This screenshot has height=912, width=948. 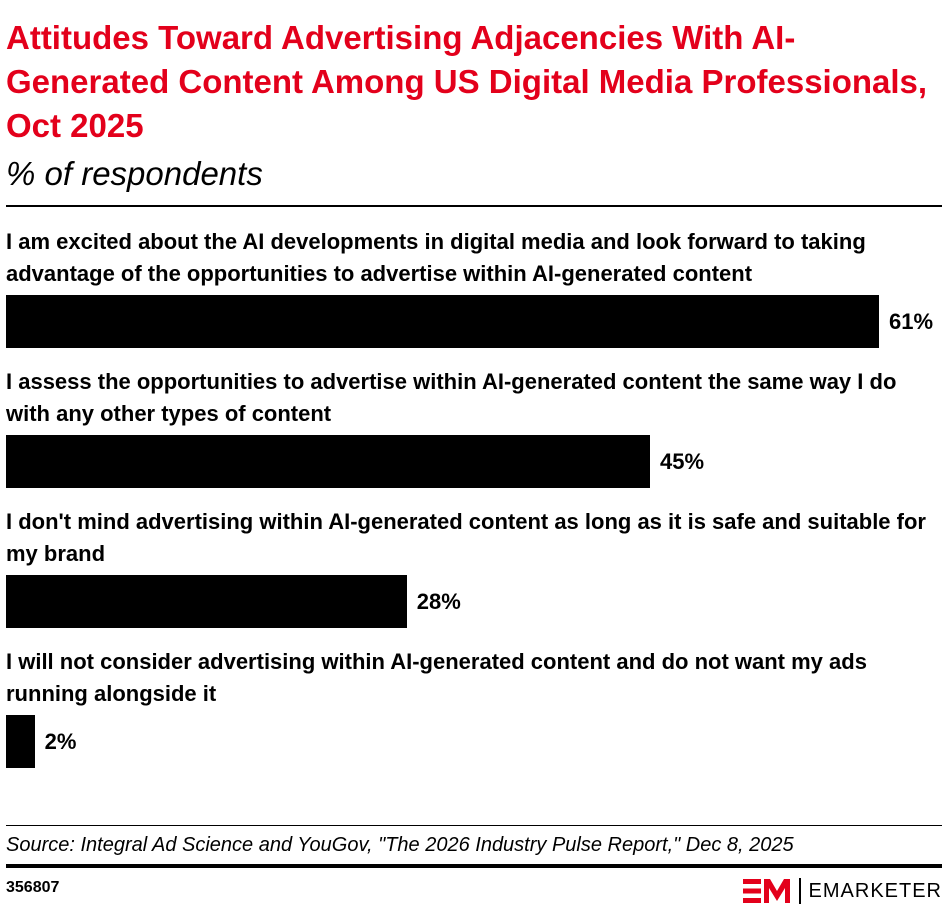 I want to click on bar-row: 45%, so click(x=474, y=461).